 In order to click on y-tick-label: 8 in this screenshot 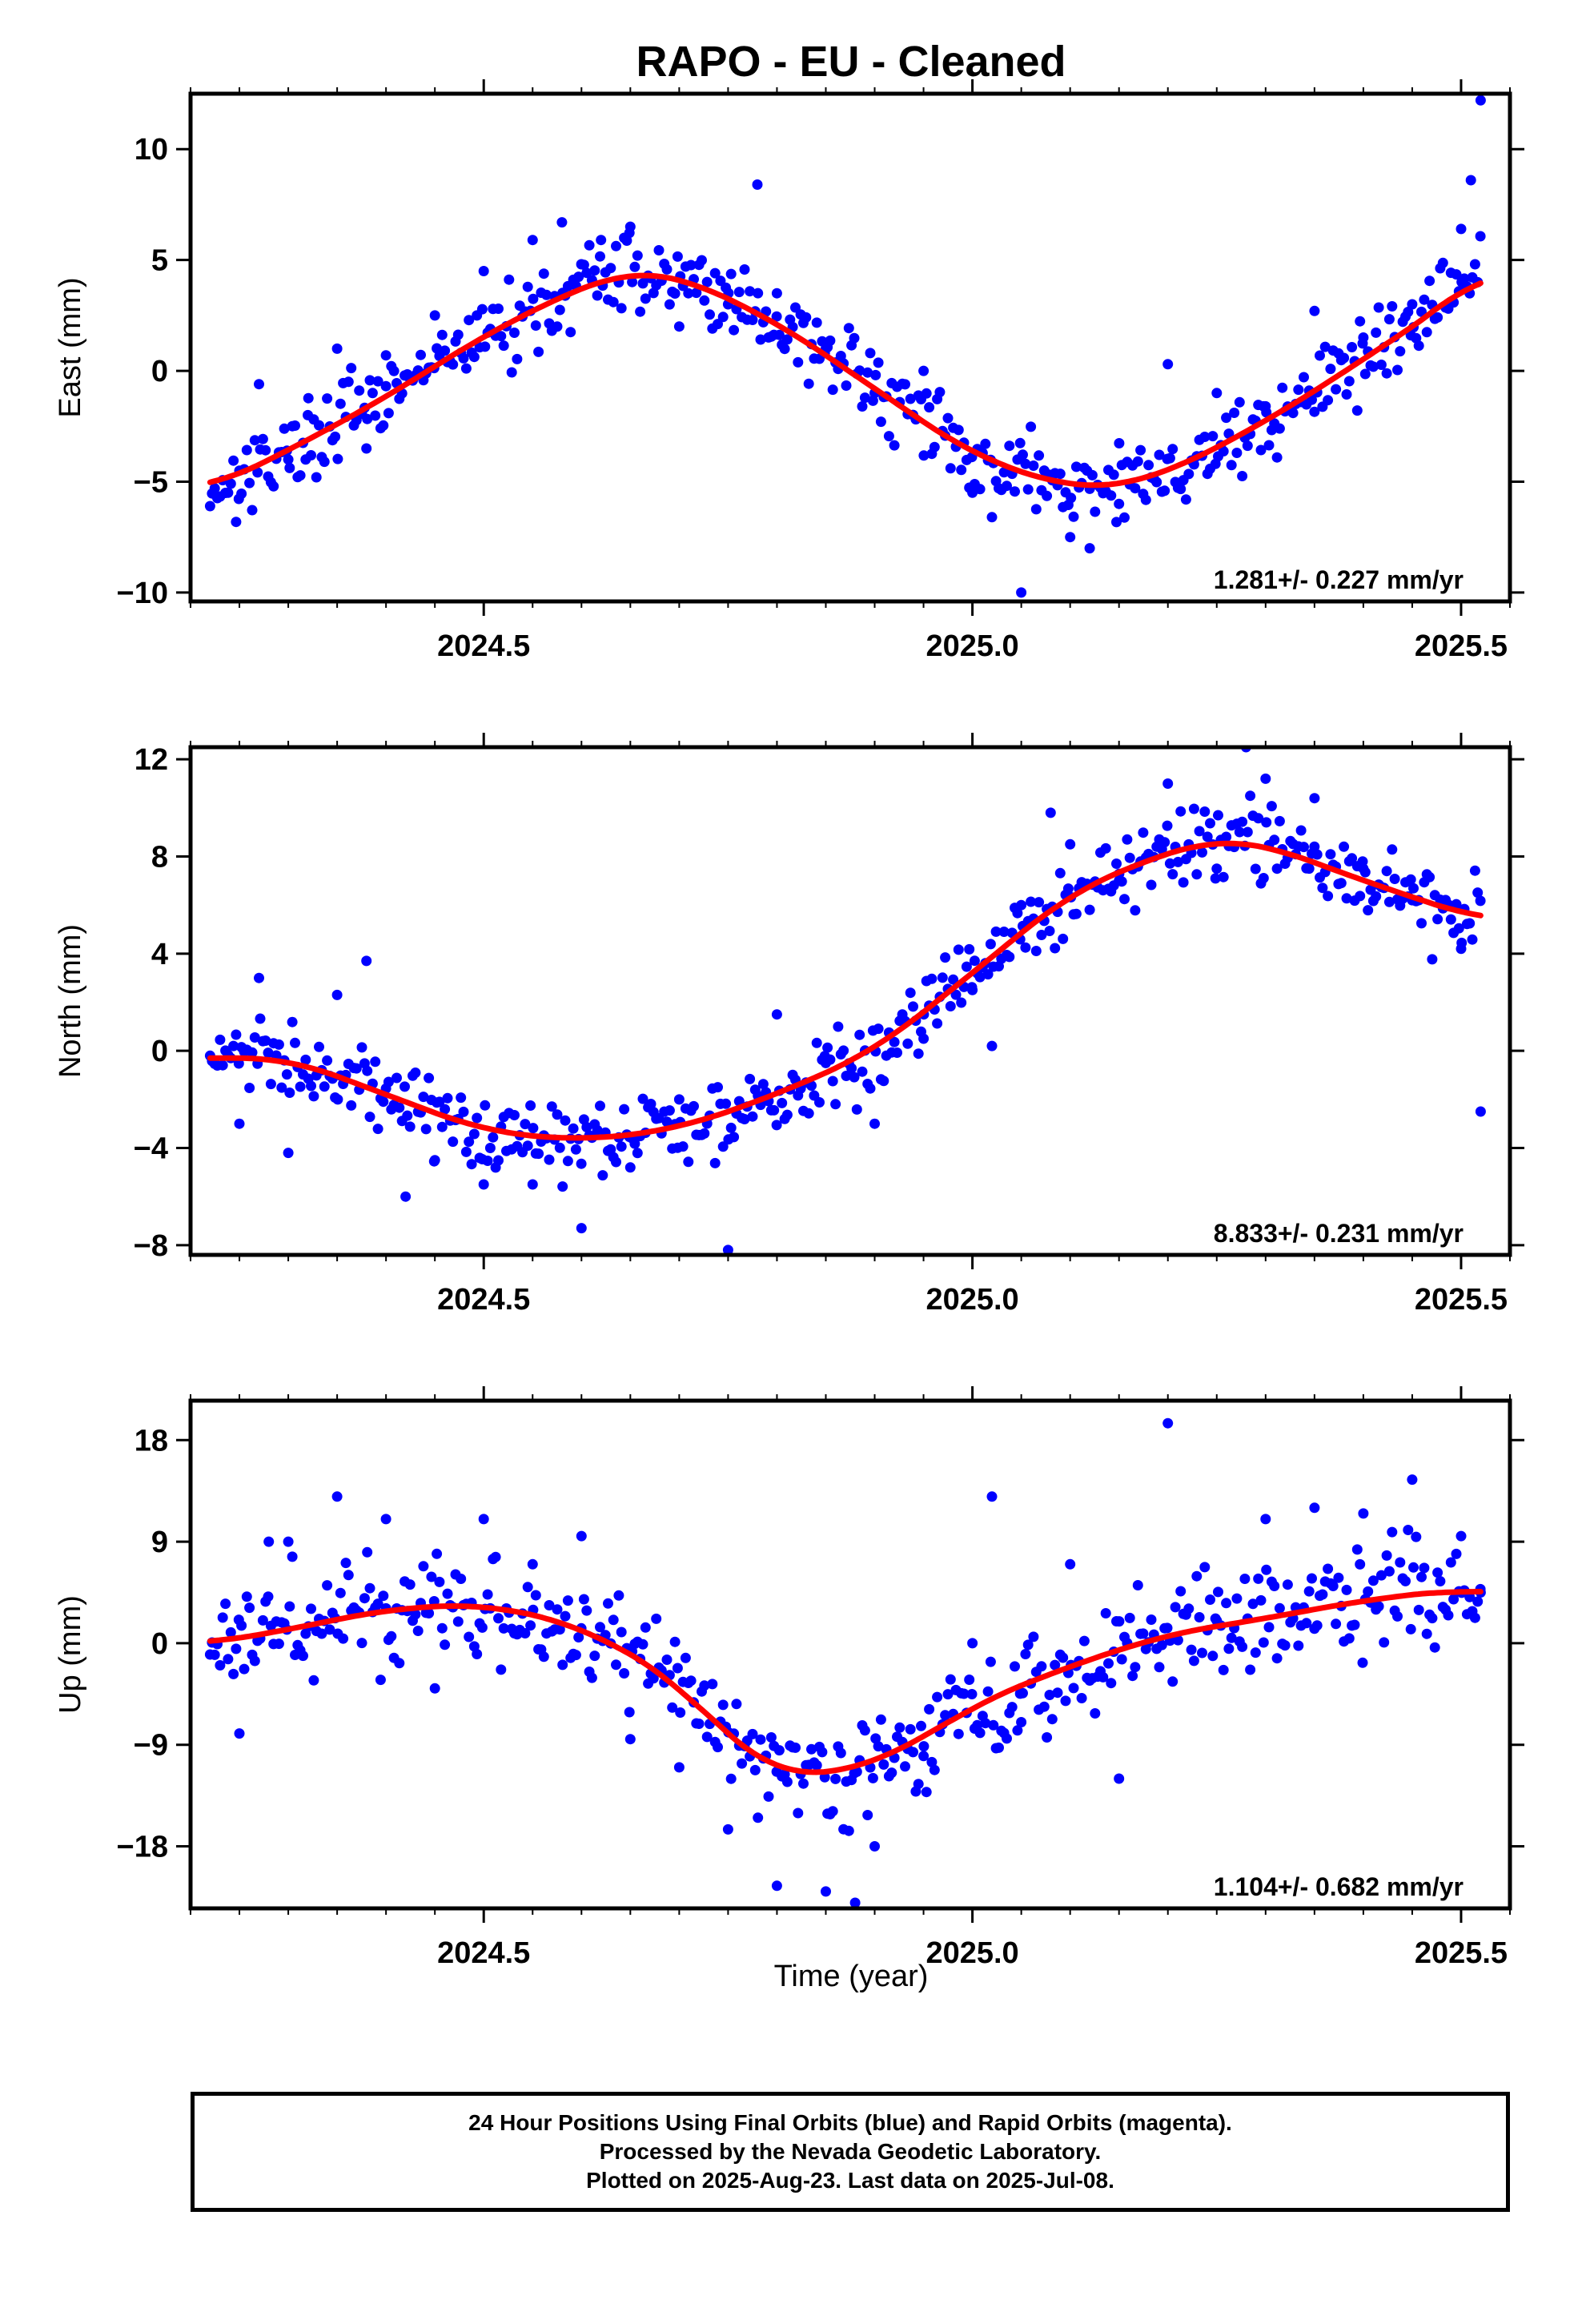, I will do `click(159, 858)`.